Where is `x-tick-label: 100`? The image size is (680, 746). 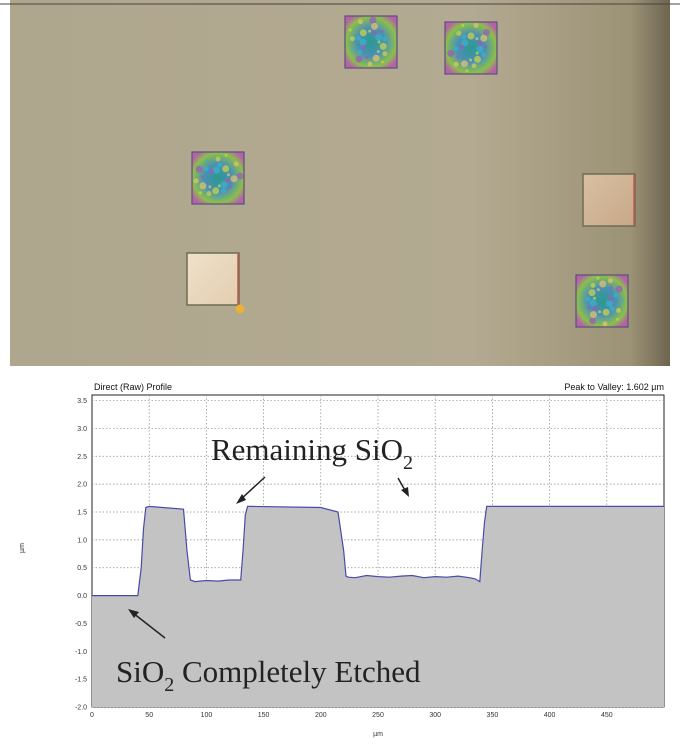 x-tick-label: 100 is located at coordinates (207, 715).